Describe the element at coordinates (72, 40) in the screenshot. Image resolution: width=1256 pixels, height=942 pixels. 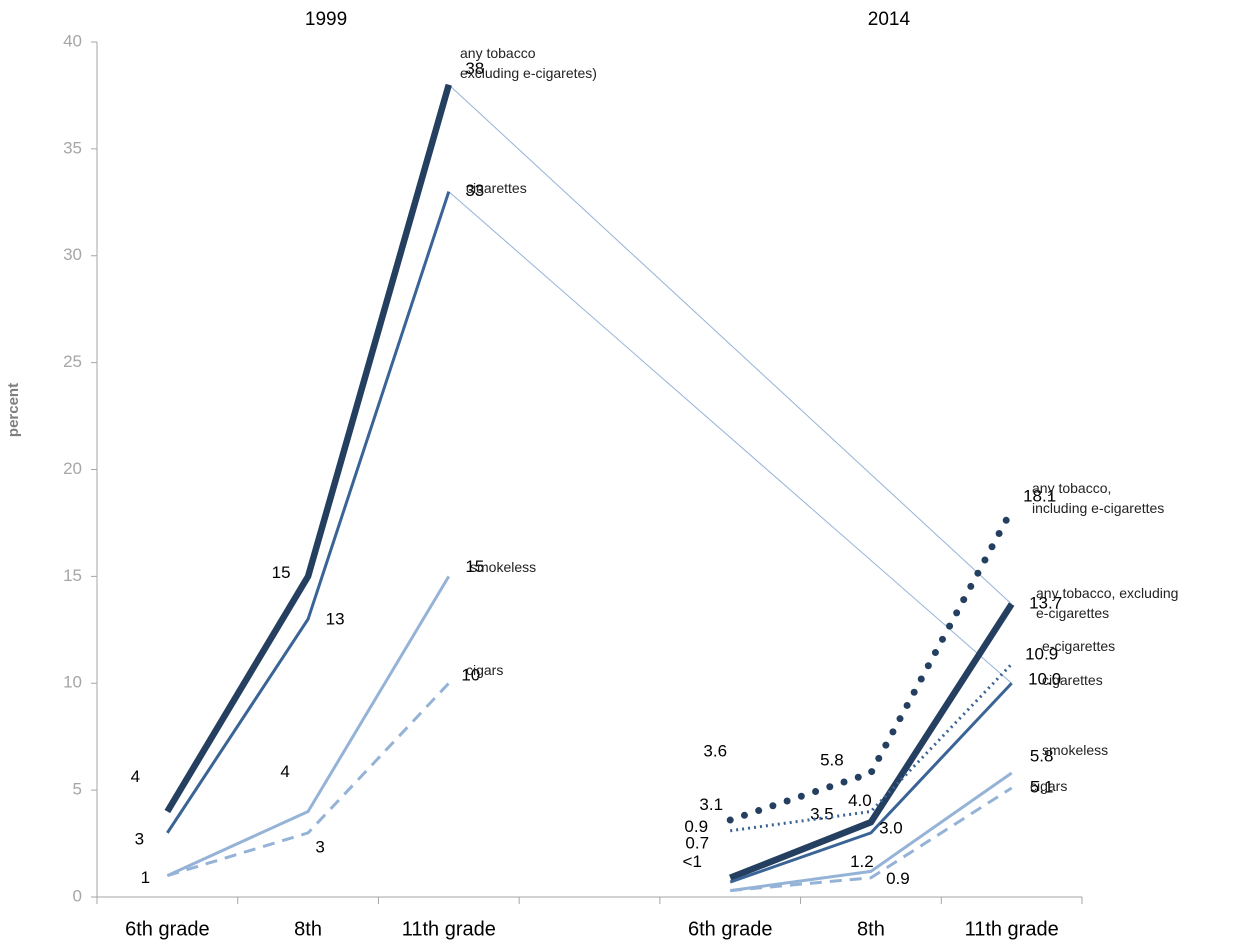
I see `y-tick-label: 40` at that location.